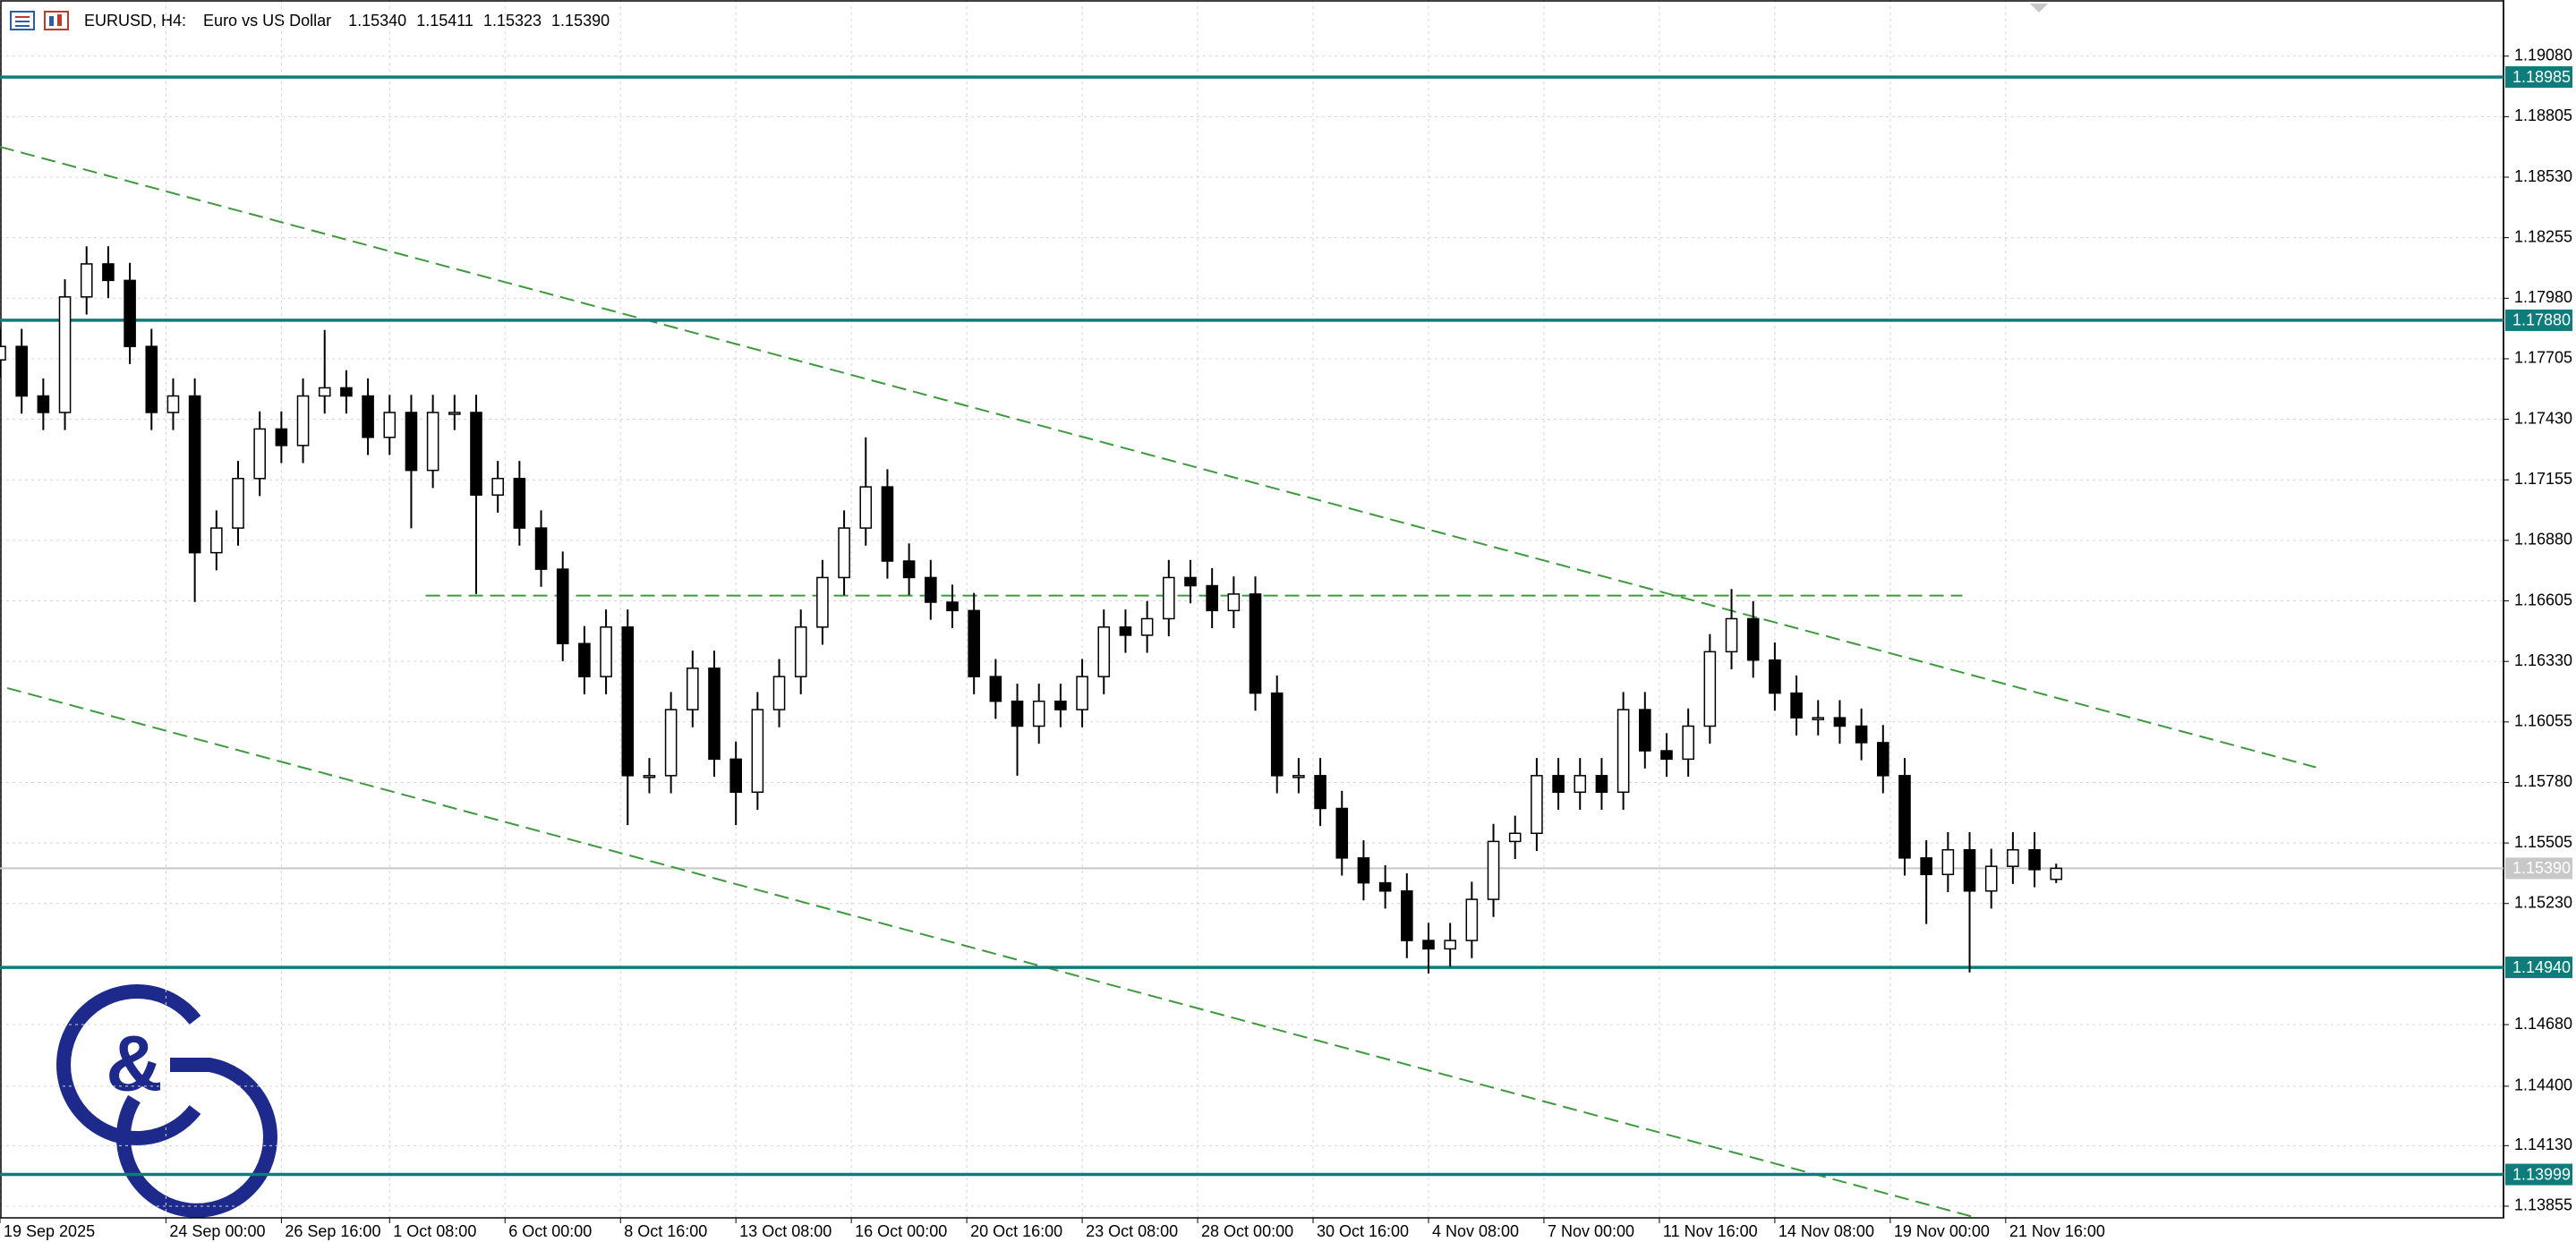  Describe the element at coordinates (2541, 967) in the screenshot. I see `level-label: 1.14940` at that location.